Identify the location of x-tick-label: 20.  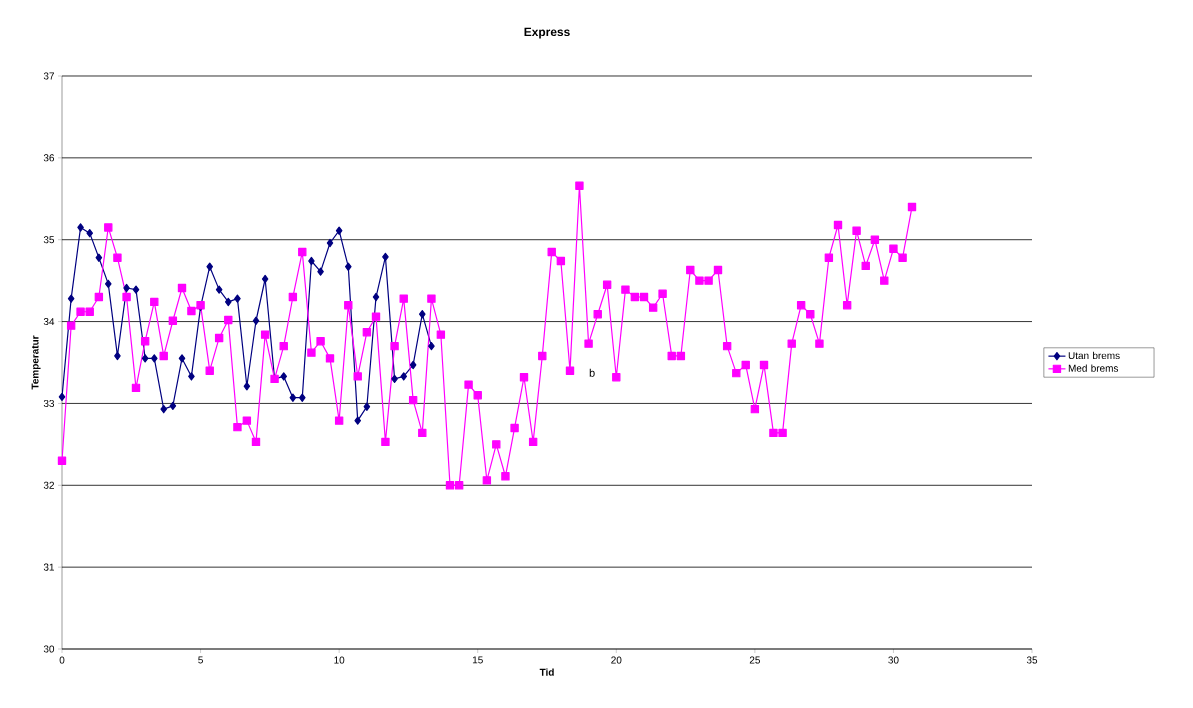
(616, 660).